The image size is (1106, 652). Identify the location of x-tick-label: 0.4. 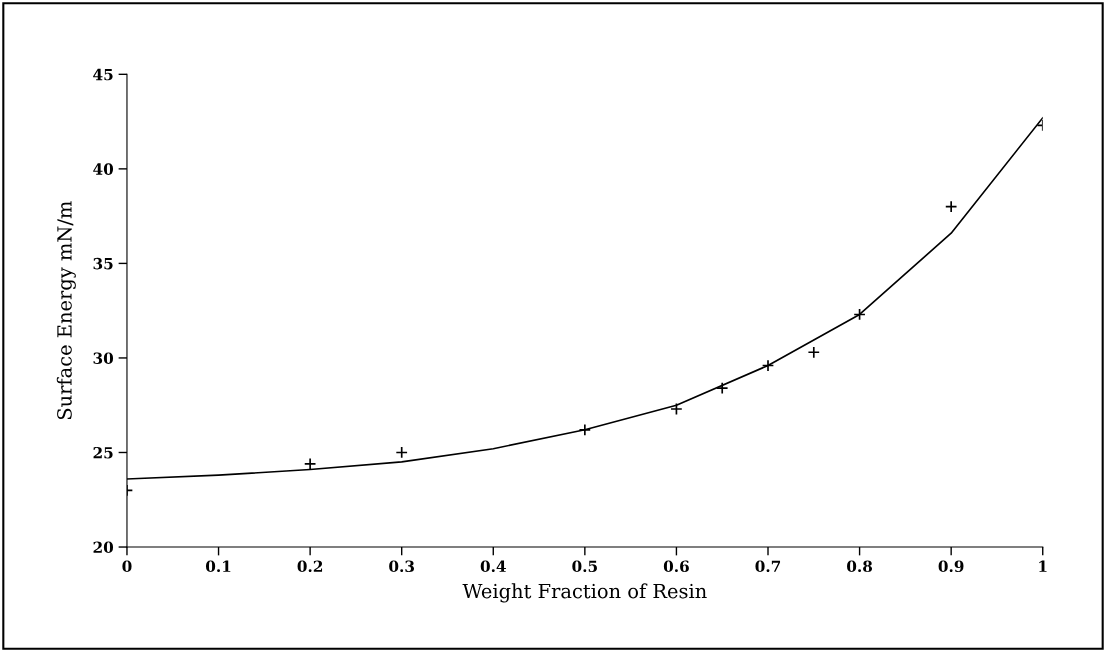
(493, 566).